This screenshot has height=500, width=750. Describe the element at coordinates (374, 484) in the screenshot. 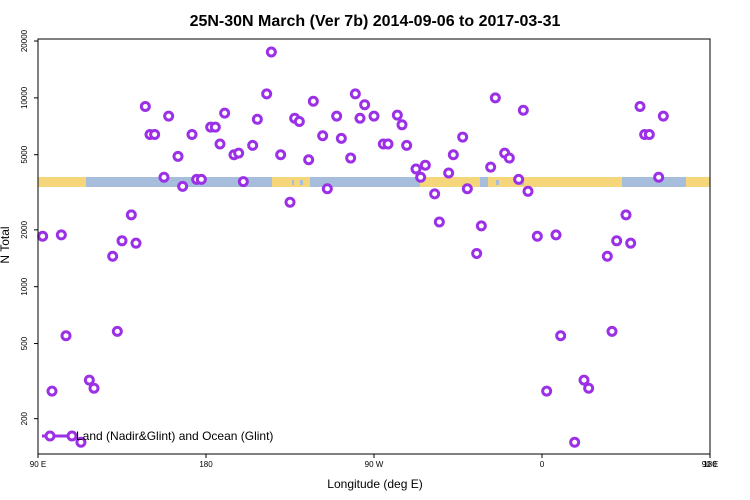

I see `x-axis-label: Longitude (deg E)` at that location.